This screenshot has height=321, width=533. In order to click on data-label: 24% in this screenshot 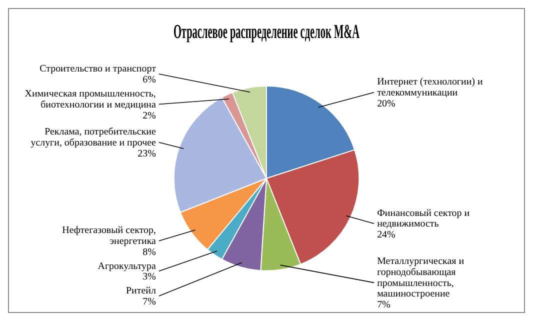, I will do `click(386, 235)`.